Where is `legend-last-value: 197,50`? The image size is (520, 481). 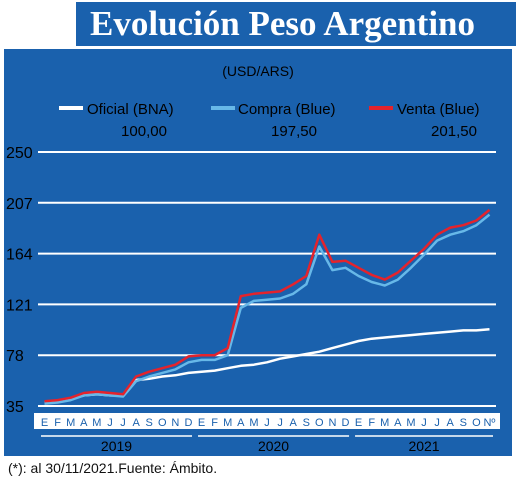
legend-last-value: 197,50 is located at coordinates (294, 131).